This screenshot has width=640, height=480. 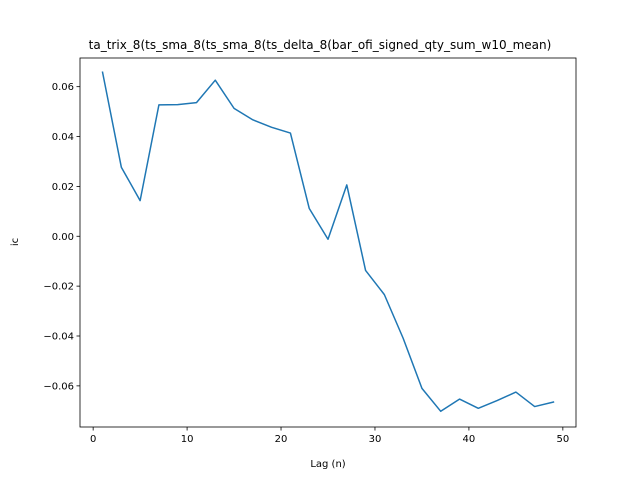 I want to click on y-tick-label: 0.06, so click(x=63, y=87).